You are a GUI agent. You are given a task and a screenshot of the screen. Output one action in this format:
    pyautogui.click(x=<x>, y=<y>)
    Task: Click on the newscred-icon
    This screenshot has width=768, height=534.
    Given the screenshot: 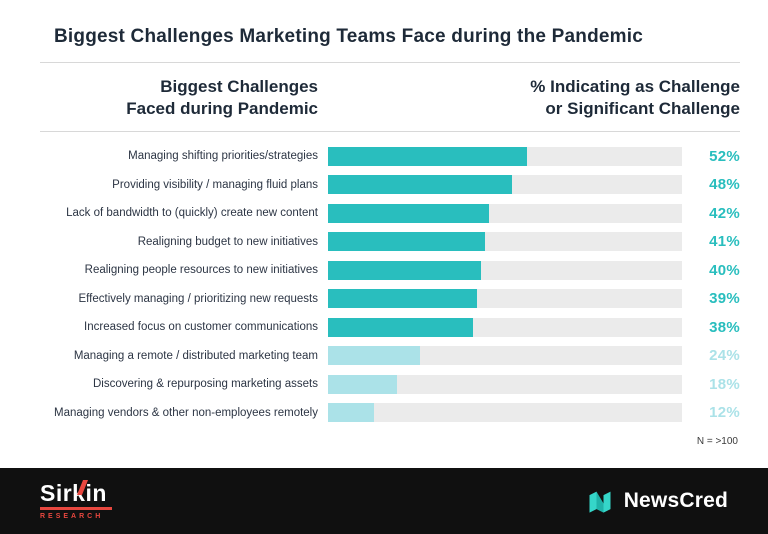 What is the action you would take?
    pyautogui.click(x=600, y=501)
    